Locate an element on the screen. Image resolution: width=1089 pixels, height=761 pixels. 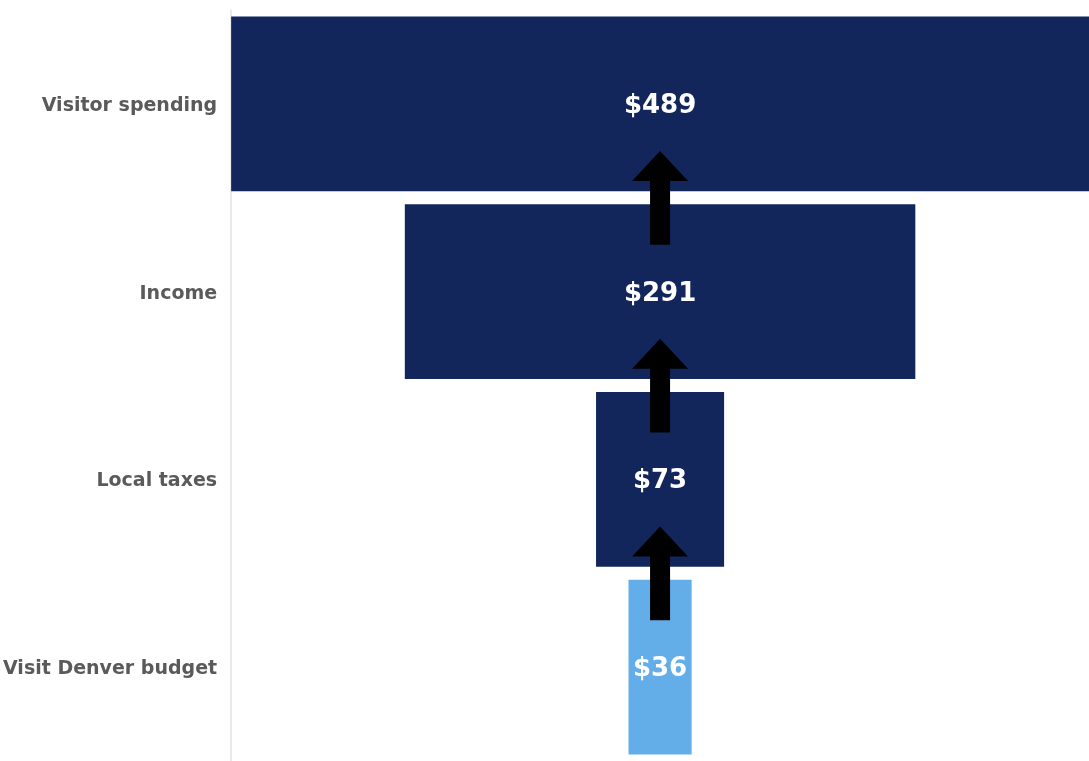
category-label: Local taxes is located at coordinates (157, 479).